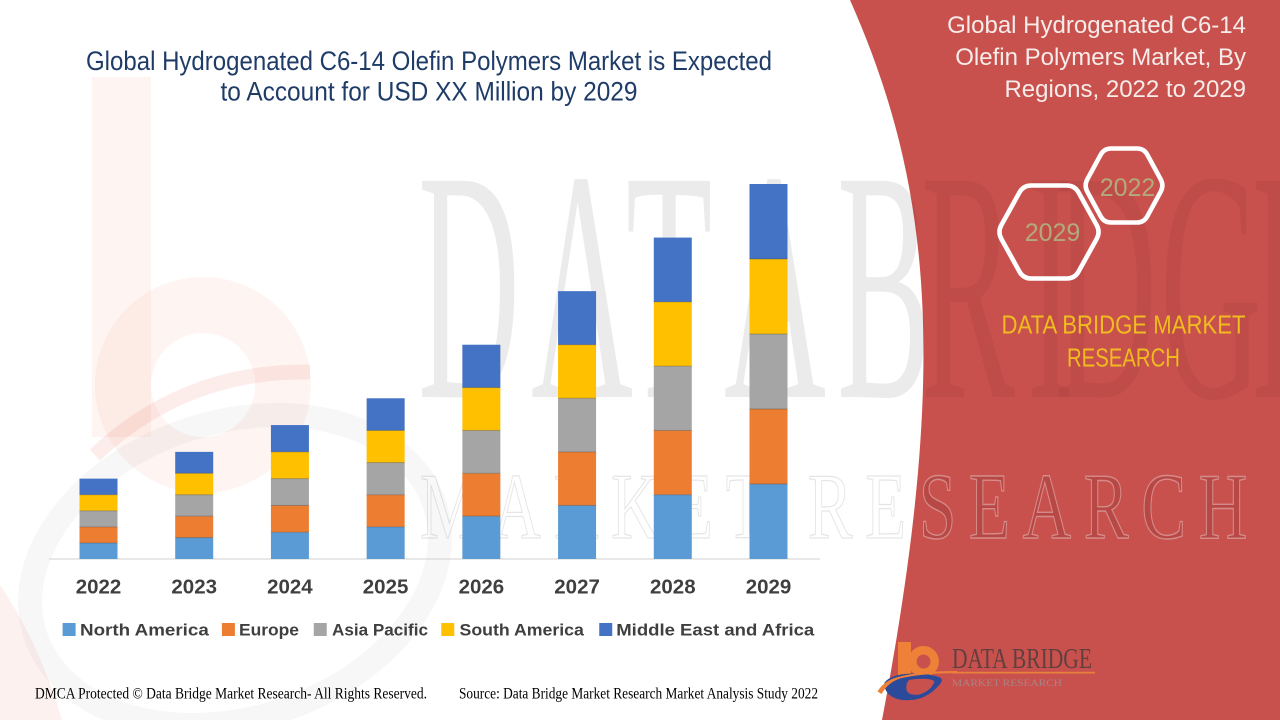 The width and height of the screenshot is (1280, 720). What do you see at coordinates (1123, 358) in the screenshot?
I see `svg-text: RESEARCH` at bounding box center [1123, 358].